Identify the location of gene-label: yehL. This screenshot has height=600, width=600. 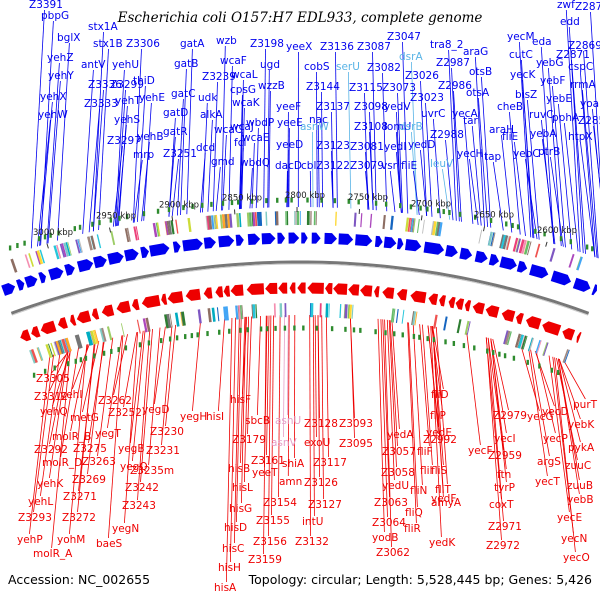
(40, 502).